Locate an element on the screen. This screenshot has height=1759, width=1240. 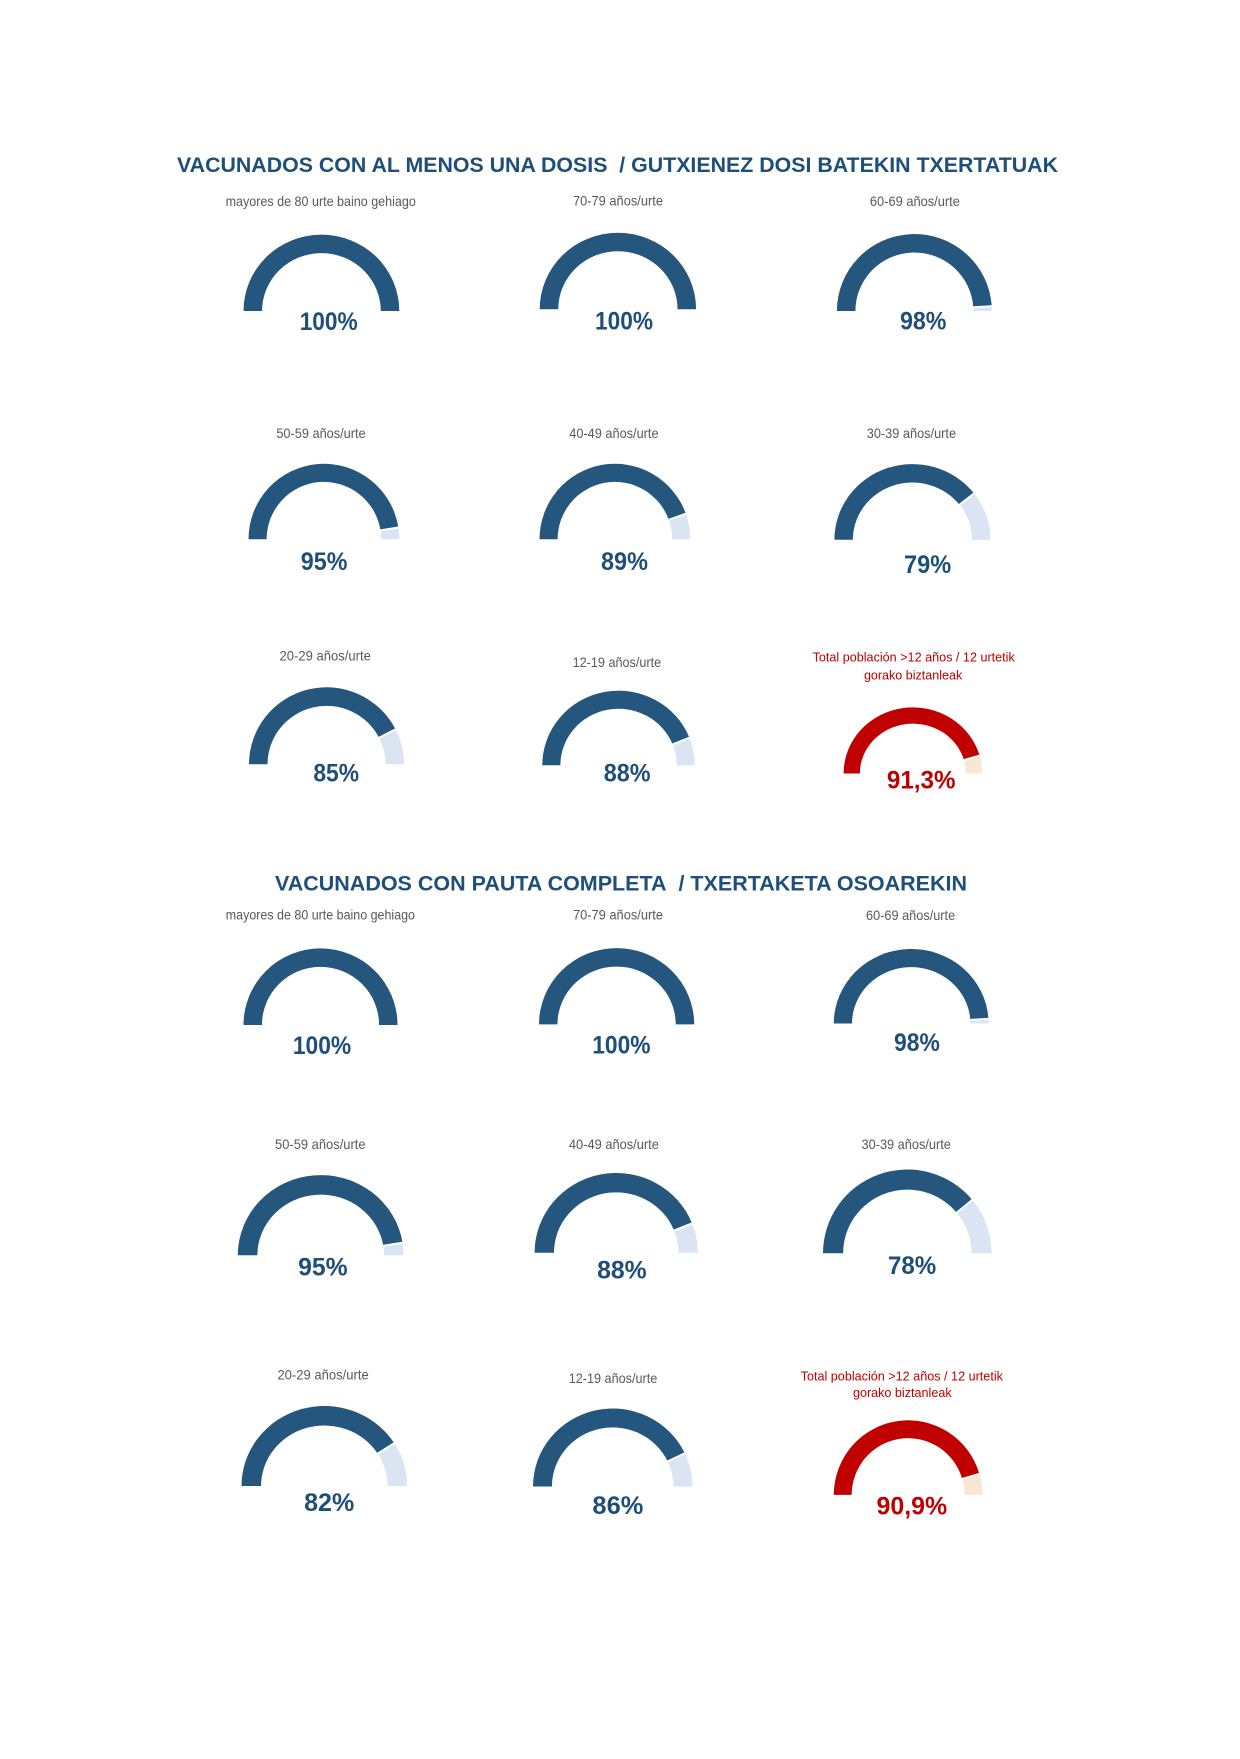
svg-text: 85% is located at coordinates (336, 774).